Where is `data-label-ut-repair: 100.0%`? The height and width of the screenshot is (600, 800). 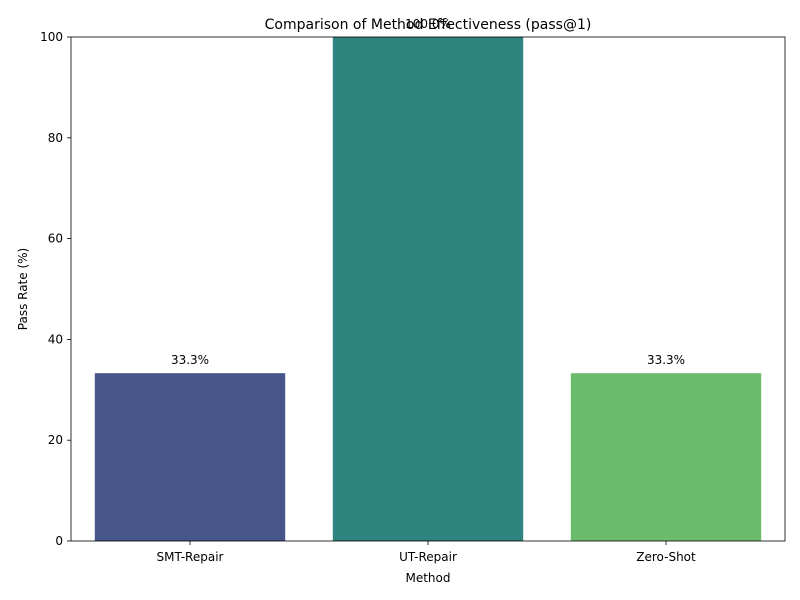
data-label-ut-repair: 100.0% is located at coordinates (428, 24).